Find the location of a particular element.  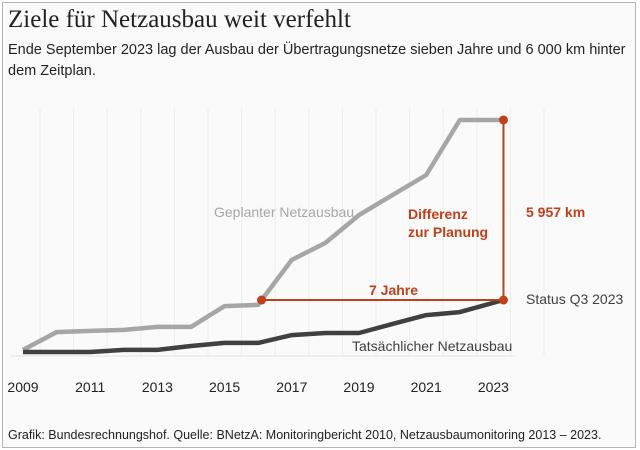

series-label-planned: Geplanter Netzausbau is located at coordinates (284, 212).